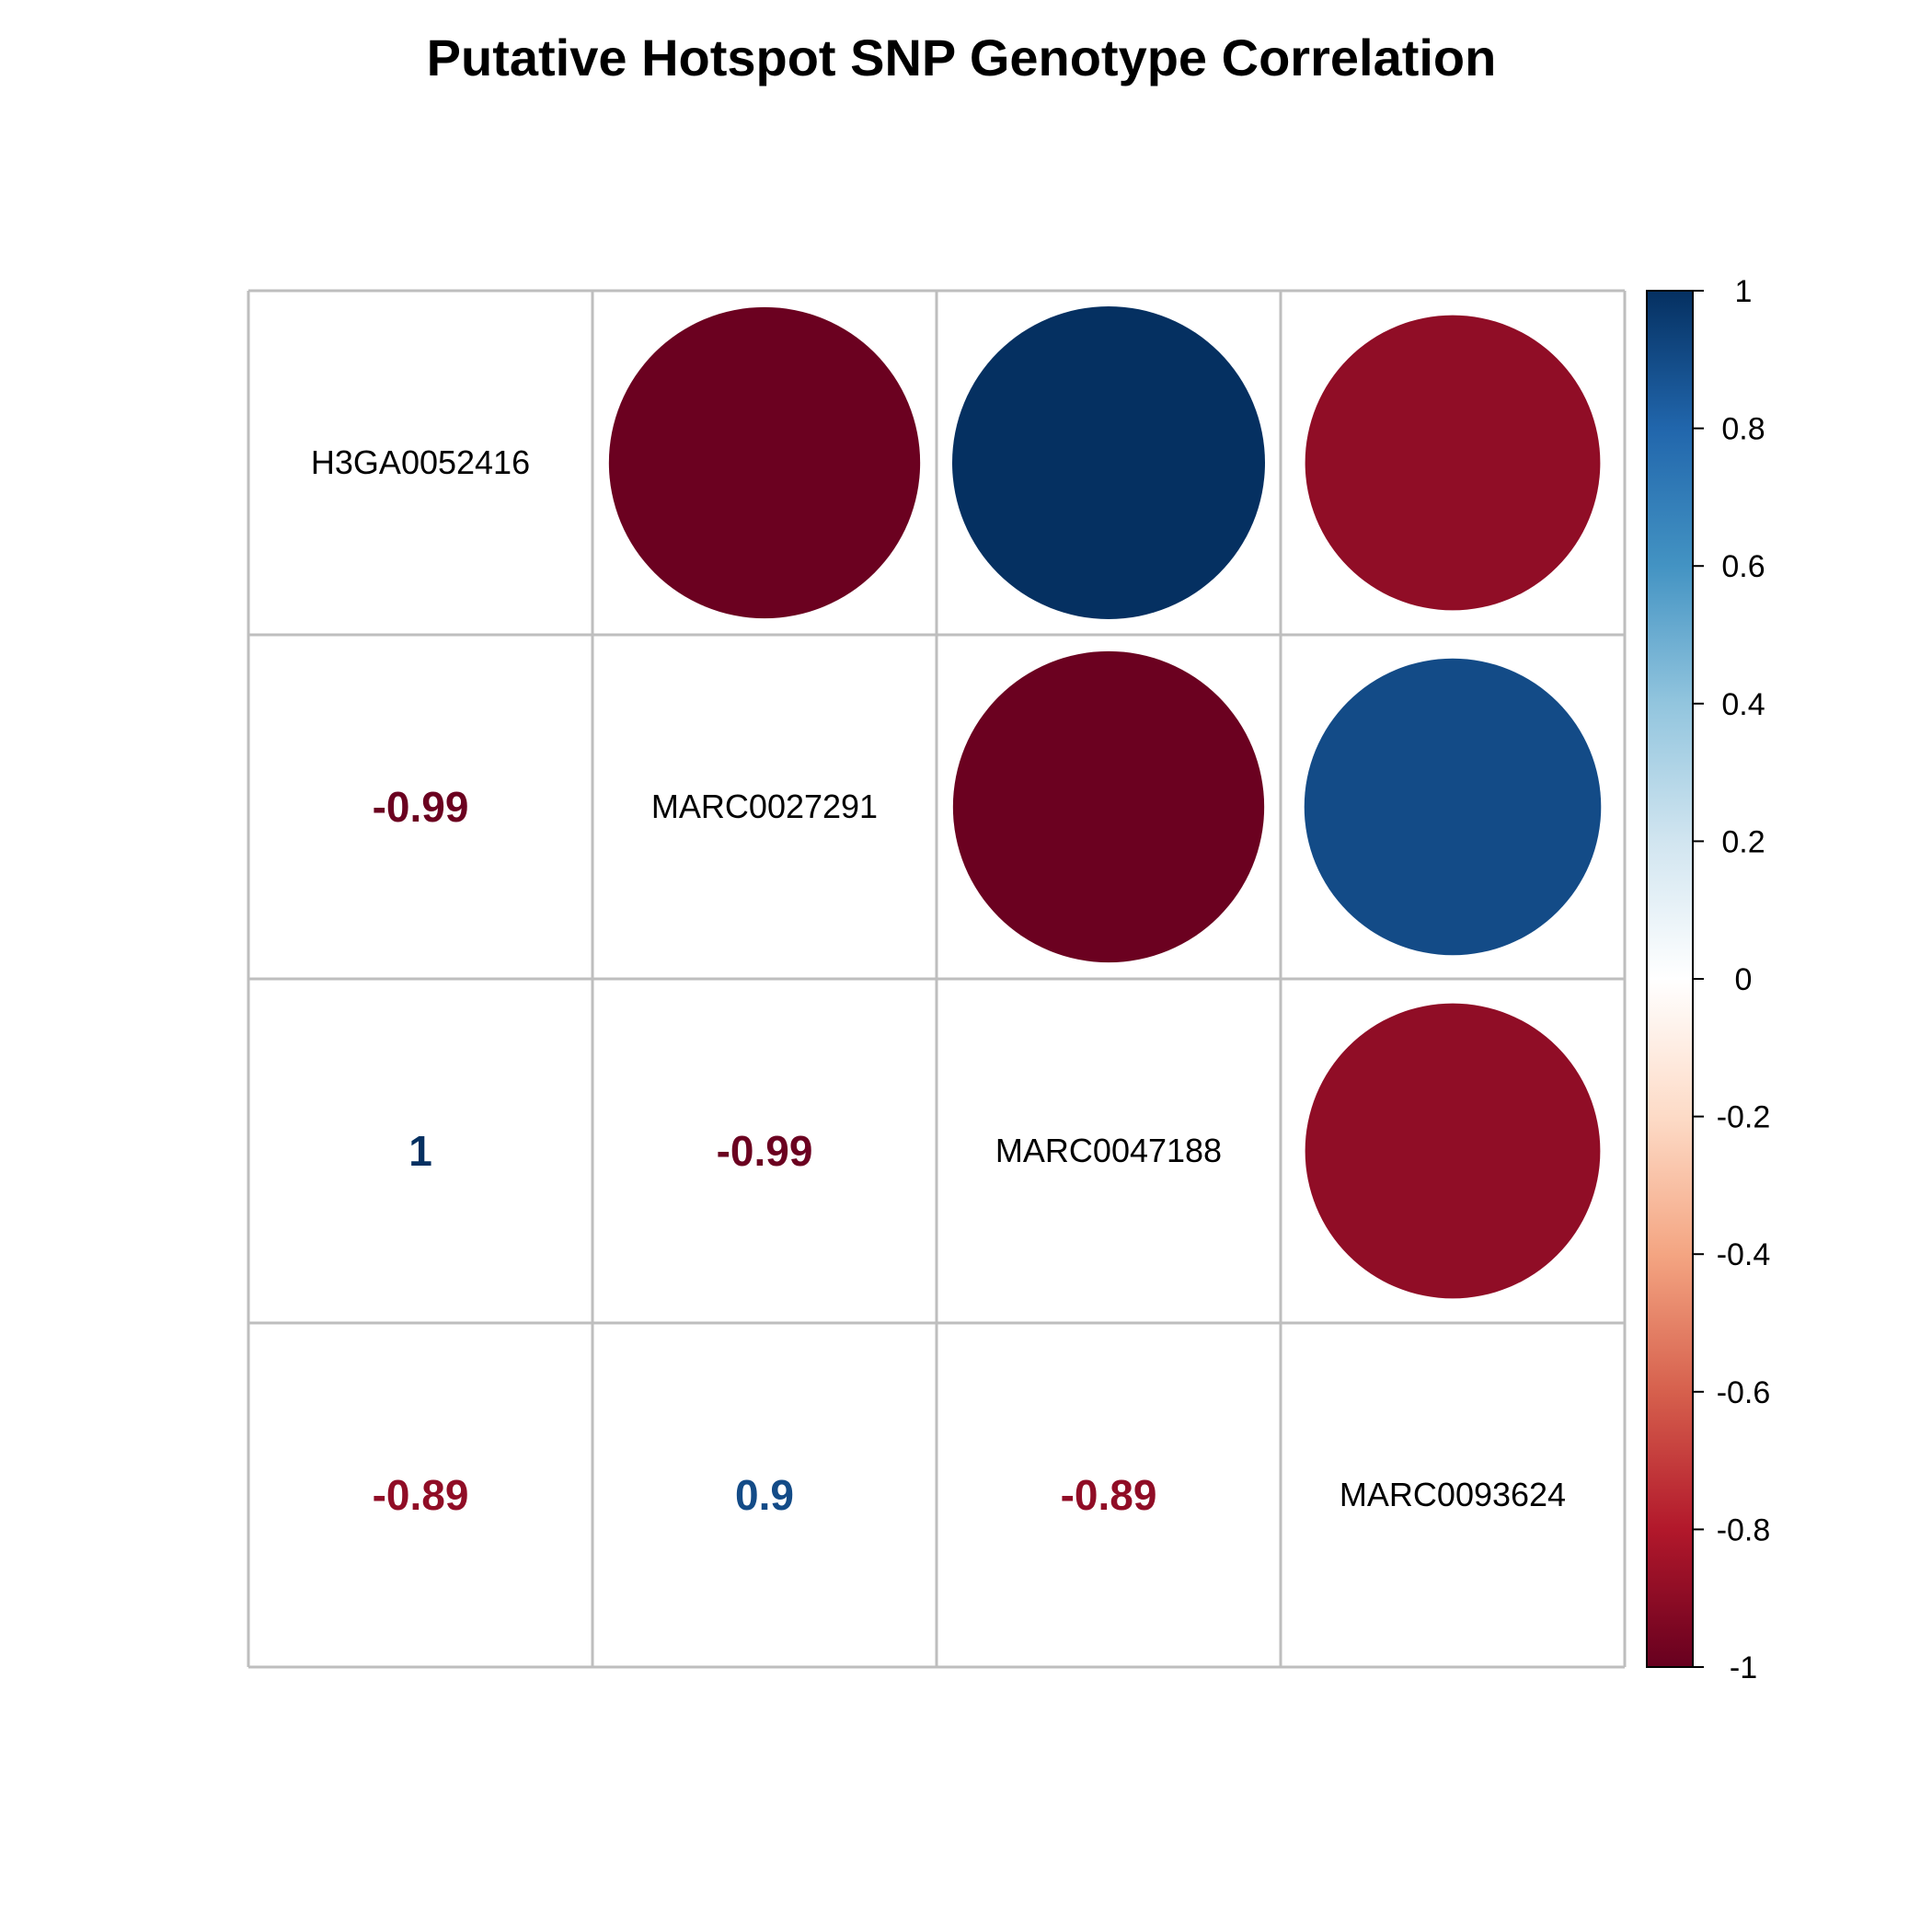  What do you see at coordinates (1743, 566) in the screenshot?
I see `legend-tick-label: 0.6` at bounding box center [1743, 566].